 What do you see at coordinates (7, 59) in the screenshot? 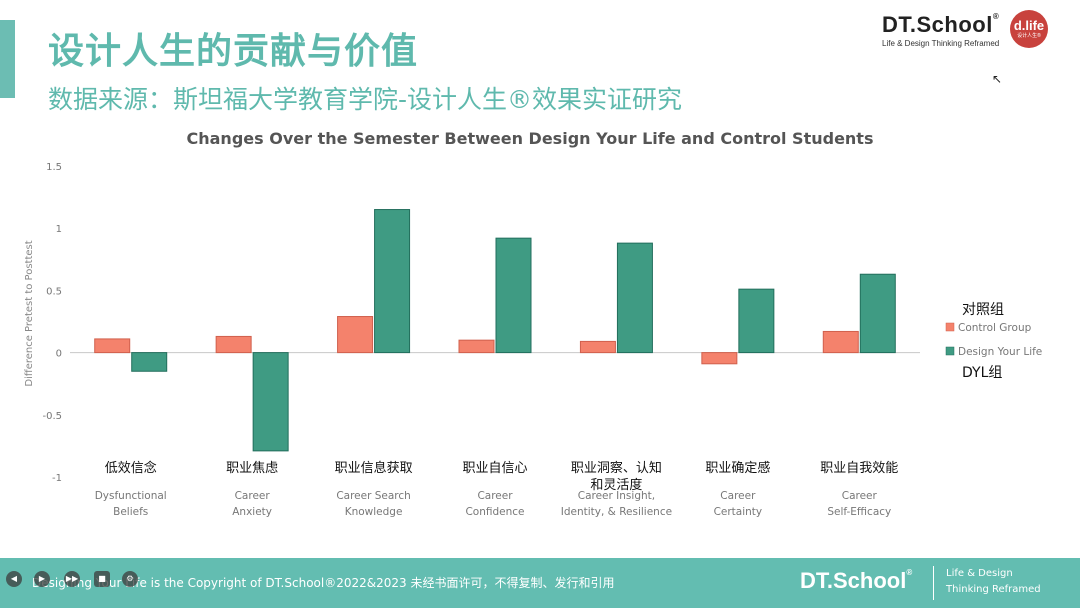
I see `accent-bar` at bounding box center [7, 59].